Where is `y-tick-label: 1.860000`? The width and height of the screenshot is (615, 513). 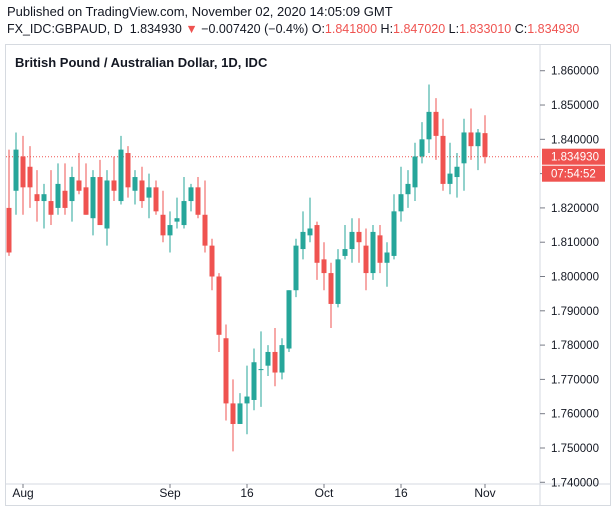
y-tick-label: 1.860000 is located at coordinates (575, 72).